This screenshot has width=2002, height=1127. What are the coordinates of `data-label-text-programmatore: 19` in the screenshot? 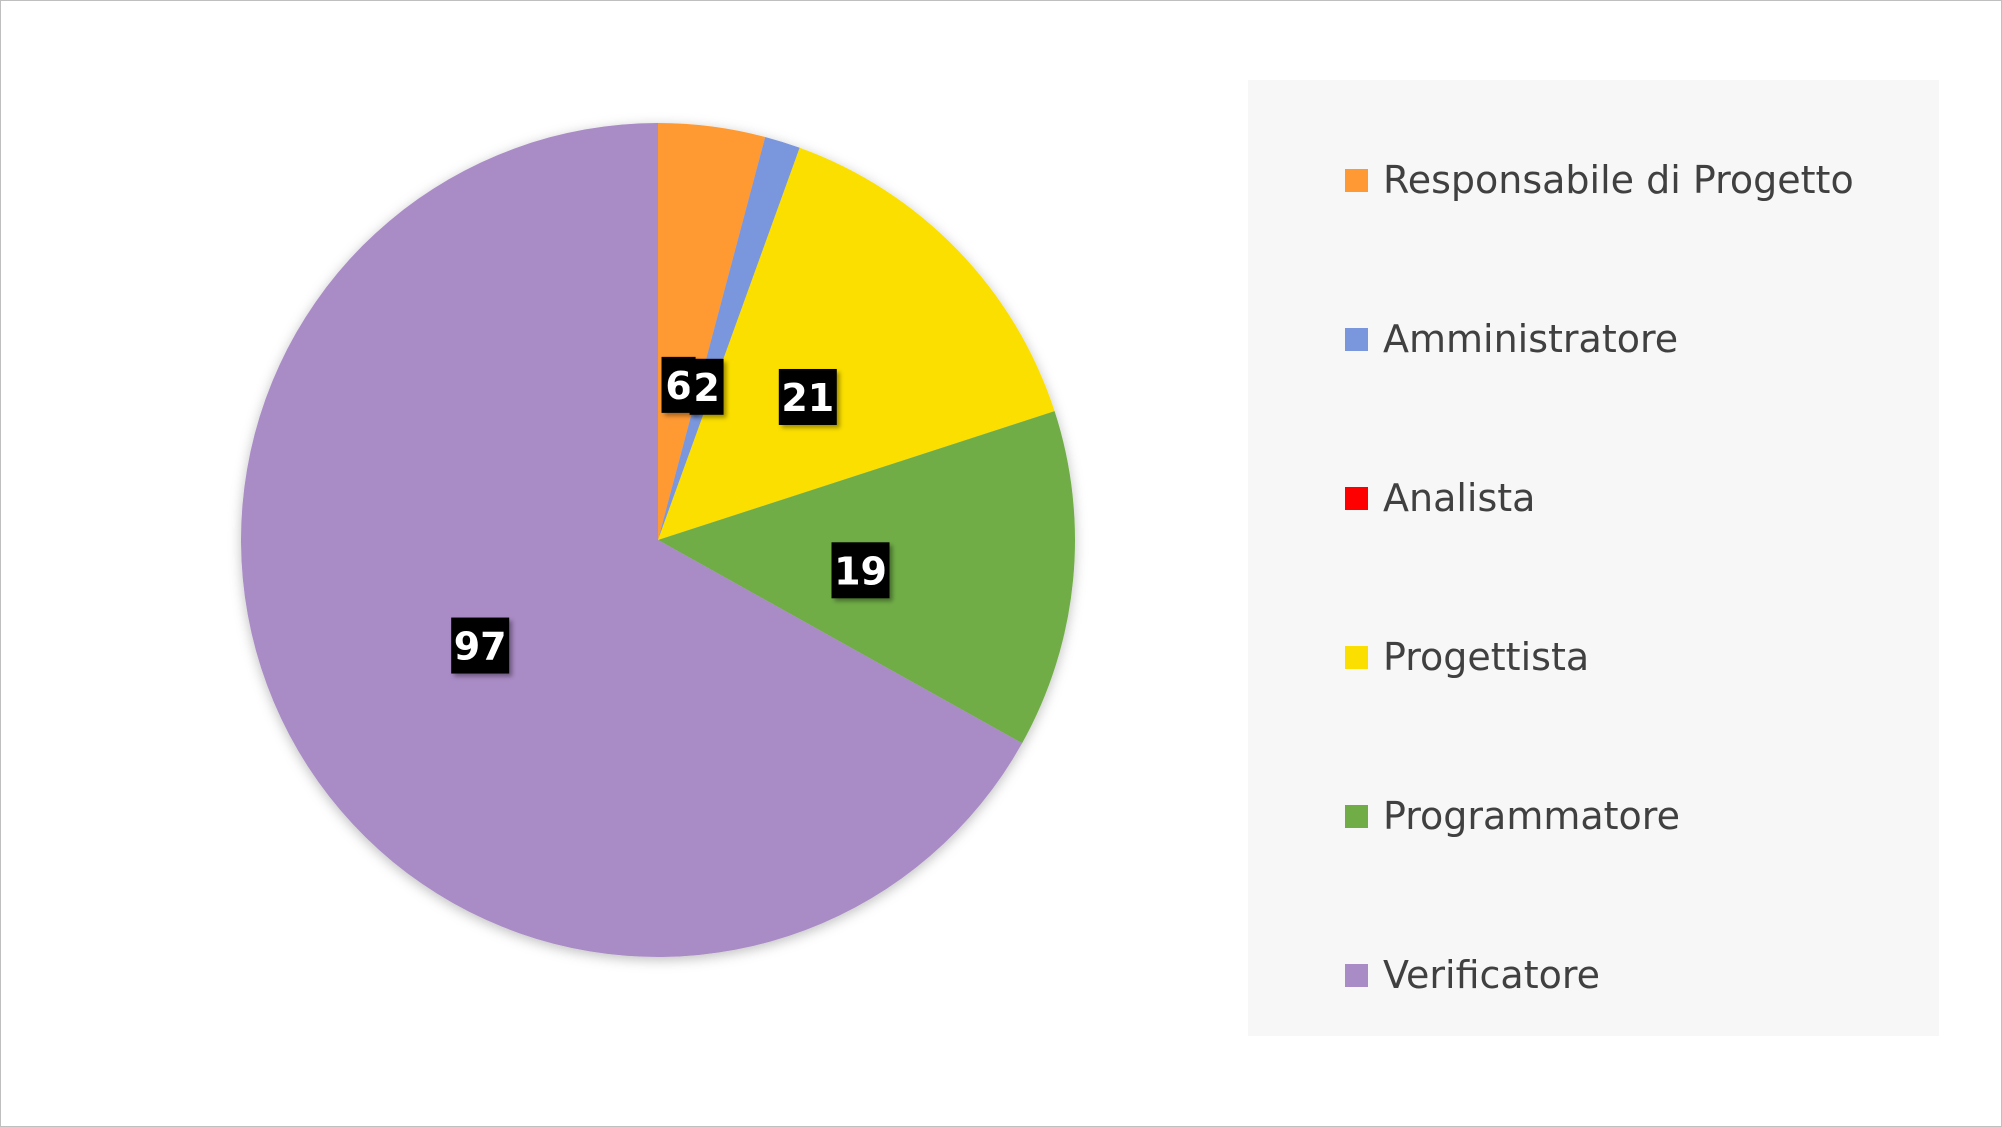 It's located at (860, 571).